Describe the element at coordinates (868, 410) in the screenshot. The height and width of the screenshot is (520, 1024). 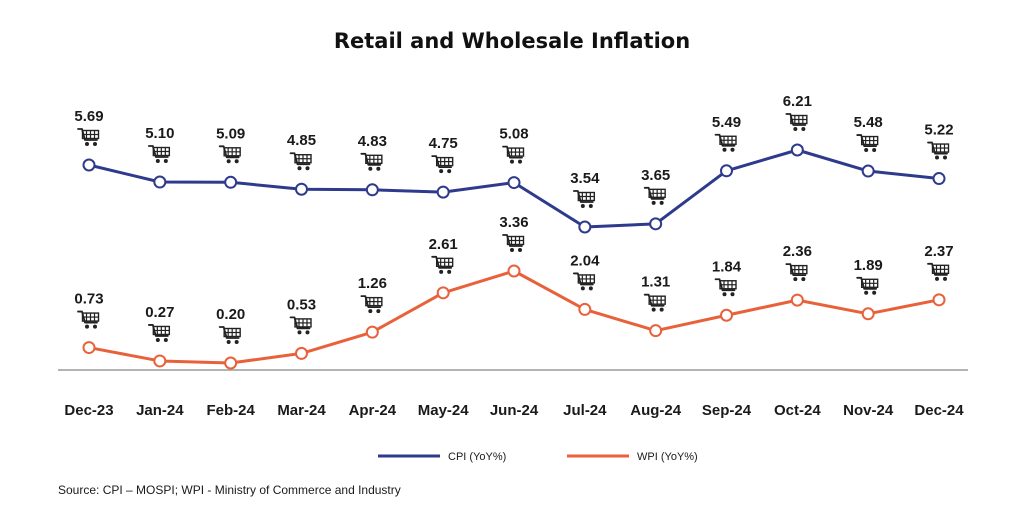
I see `x-tick-label: Nov-24` at that location.